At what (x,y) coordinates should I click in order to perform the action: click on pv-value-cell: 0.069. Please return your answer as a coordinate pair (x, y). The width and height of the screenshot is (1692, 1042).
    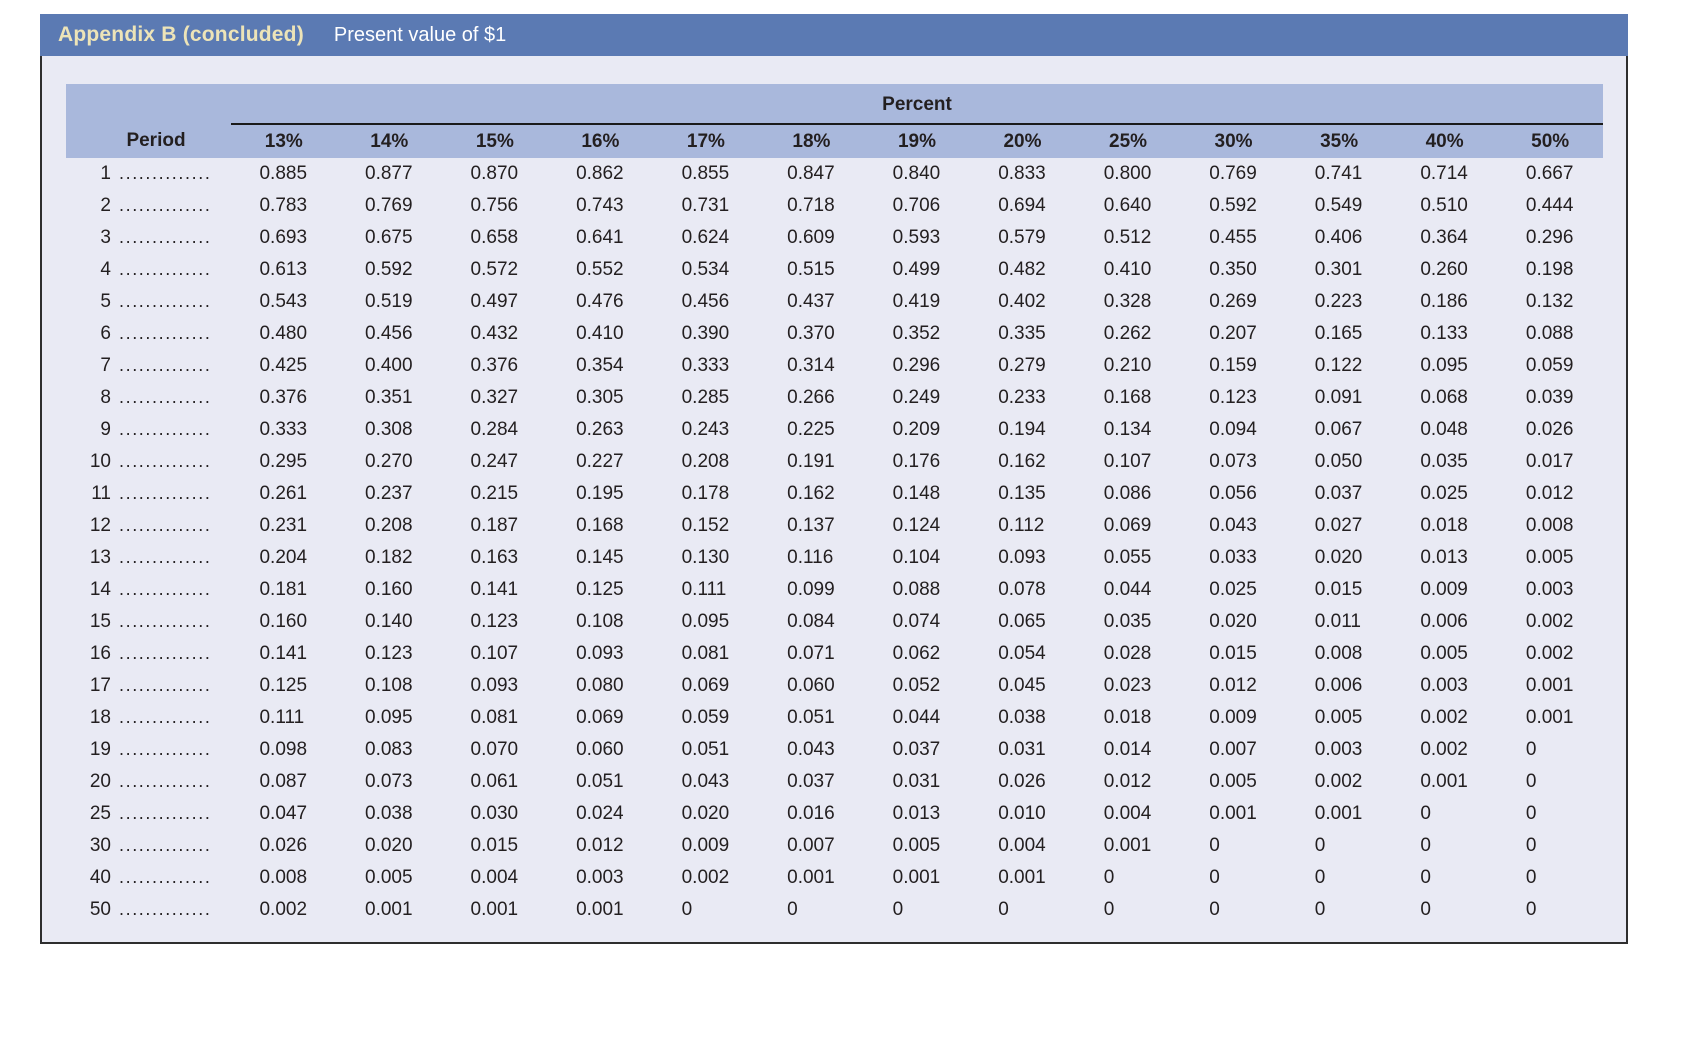
    Looking at the image, I should click on (601, 718).